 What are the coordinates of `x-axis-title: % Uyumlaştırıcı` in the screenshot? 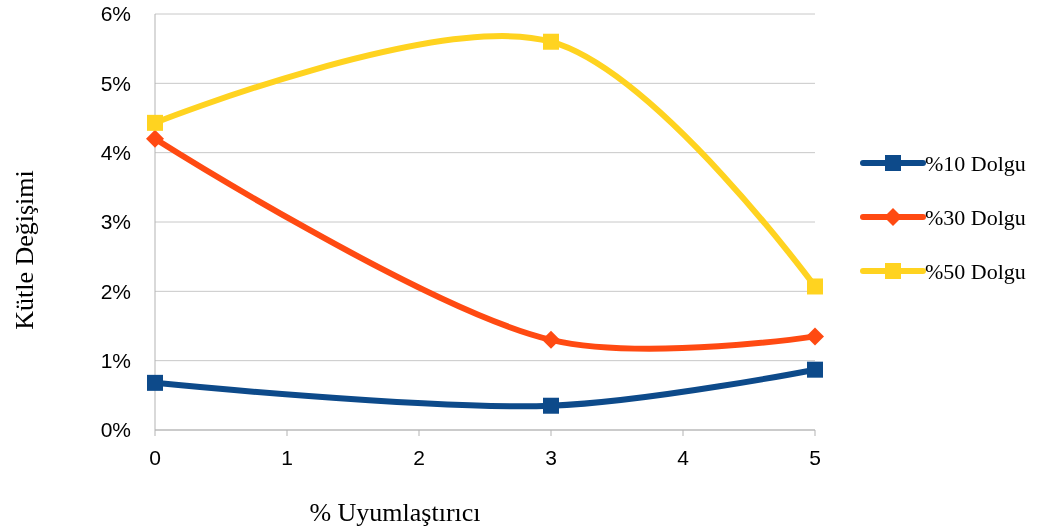 It's located at (395, 512).